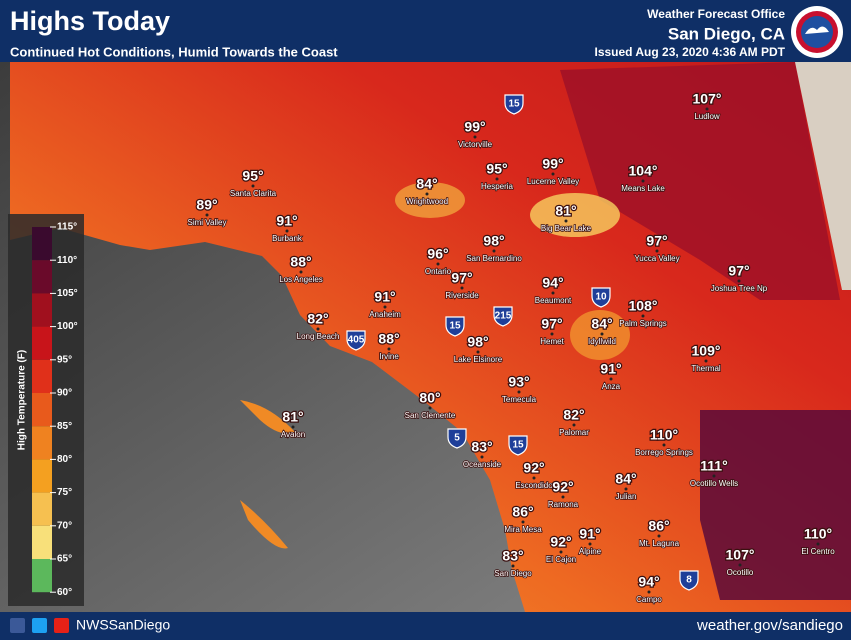 This screenshot has width=851, height=640. I want to click on mountain-cool, so click(600, 335).